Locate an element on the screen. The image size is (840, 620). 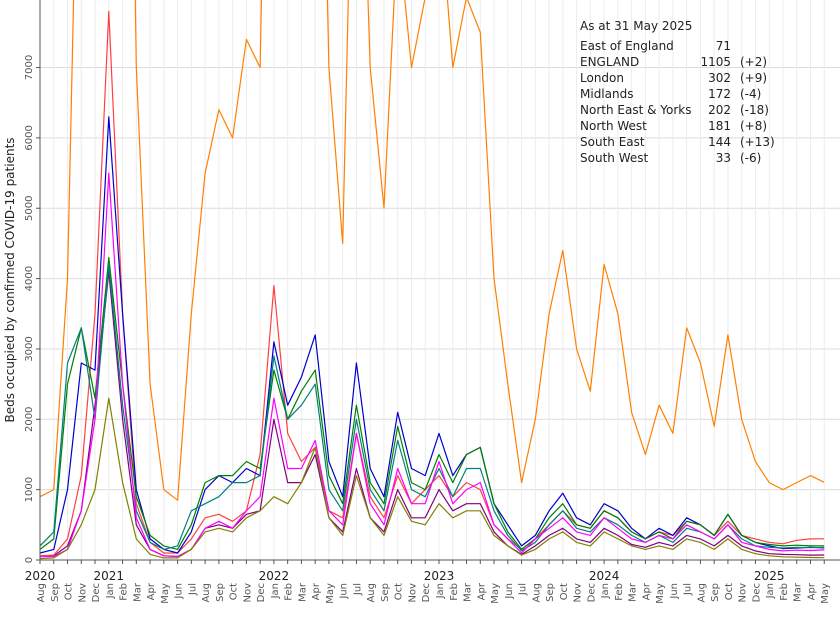
legend-change: (+2) is located at coordinates (753, 62).